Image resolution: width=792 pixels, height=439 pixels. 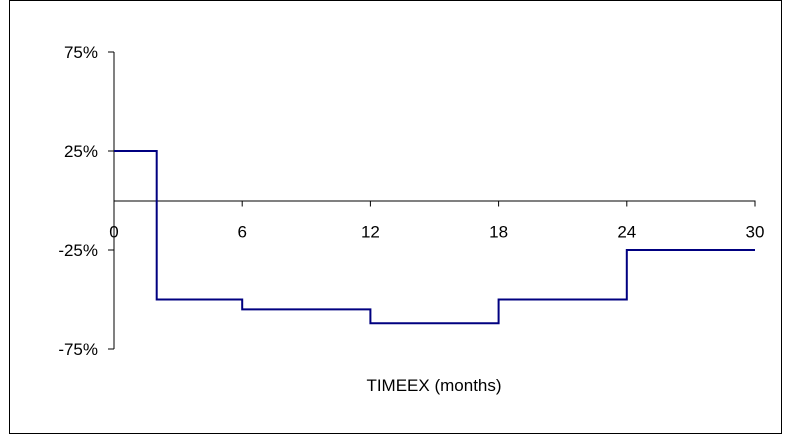 I want to click on x-tick-label: 0, so click(x=113, y=232).